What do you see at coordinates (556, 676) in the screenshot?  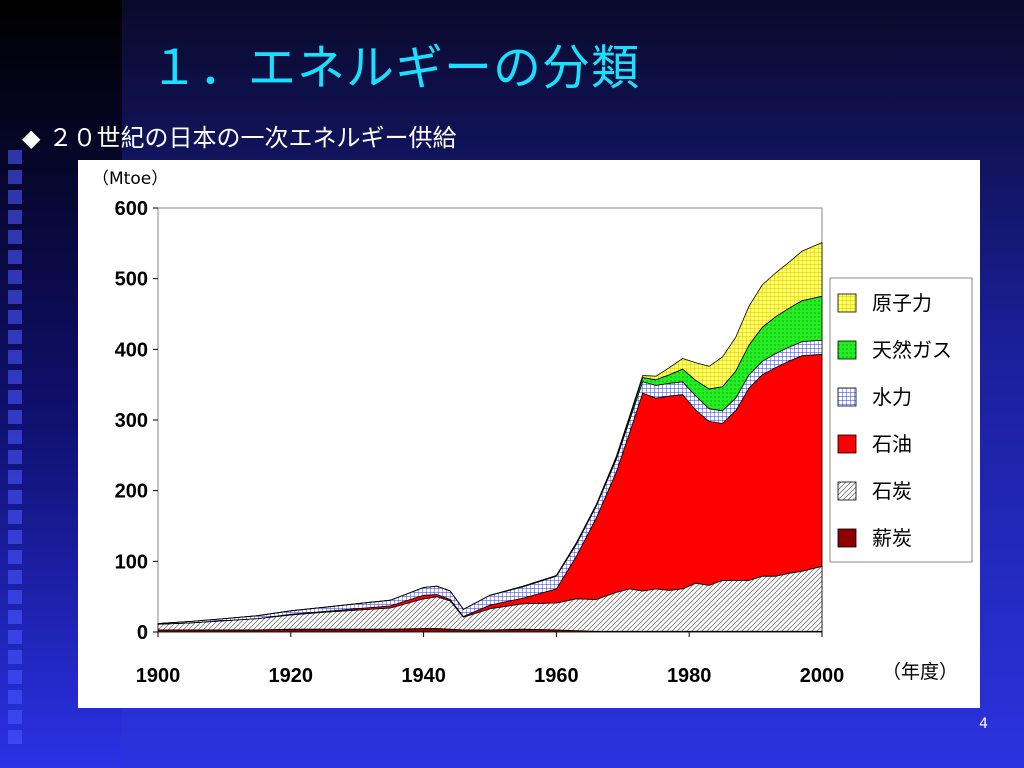 I see `x-tick-label: 1960` at bounding box center [556, 676].